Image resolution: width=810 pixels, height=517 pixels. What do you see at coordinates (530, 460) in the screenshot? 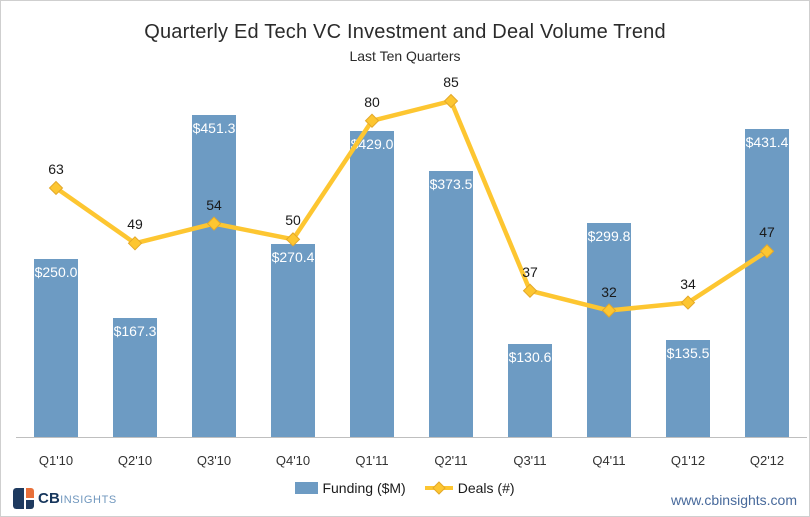
I see `x-label-q3-11: Q3'11` at bounding box center [530, 460].